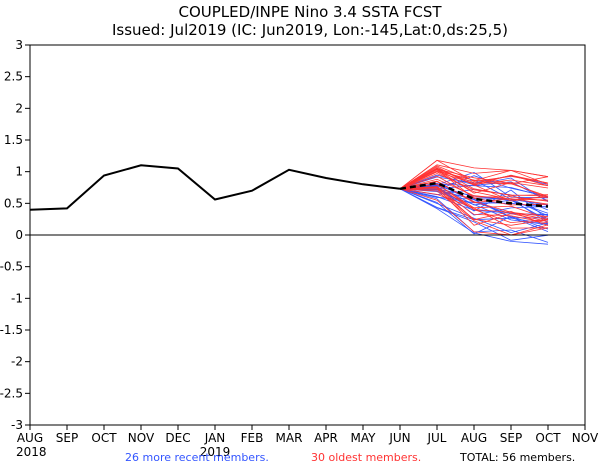 This screenshot has width=600, height=464. I want to click on y-tick-label: 1.5, so click(13, 140).